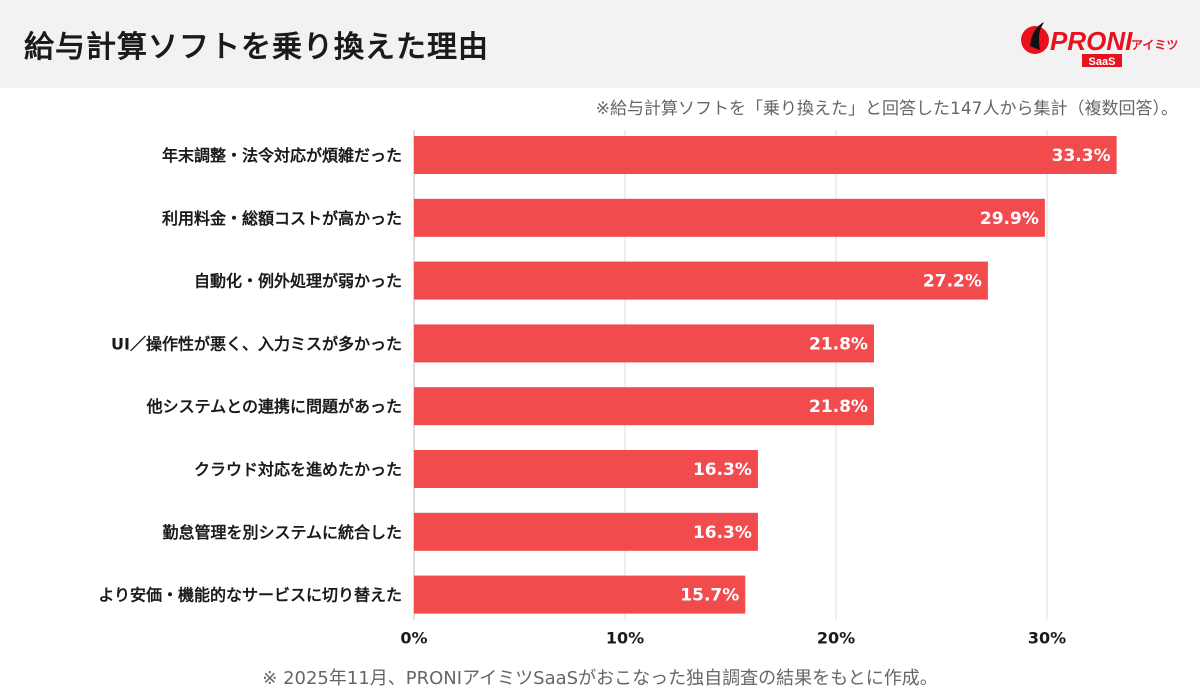  What do you see at coordinates (413, 638) in the screenshot?
I see `x-tick-label: 0%` at bounding box center [413, 638].